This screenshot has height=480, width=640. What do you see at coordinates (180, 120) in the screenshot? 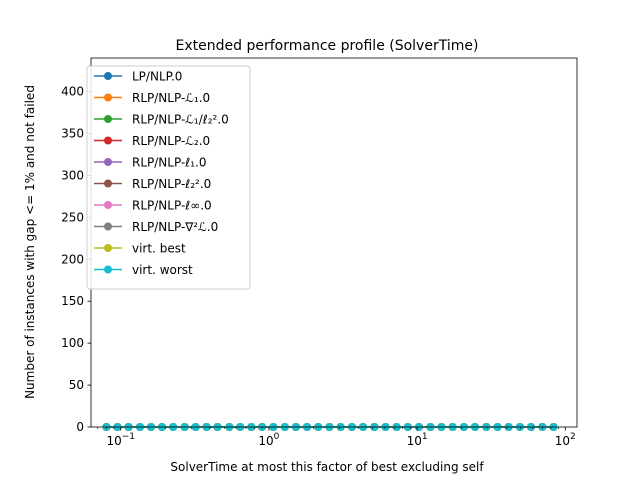
I see `legend-label: RLP/NLP-ℒ₁/ℓ₂².0` at bounding box center [180, 120].